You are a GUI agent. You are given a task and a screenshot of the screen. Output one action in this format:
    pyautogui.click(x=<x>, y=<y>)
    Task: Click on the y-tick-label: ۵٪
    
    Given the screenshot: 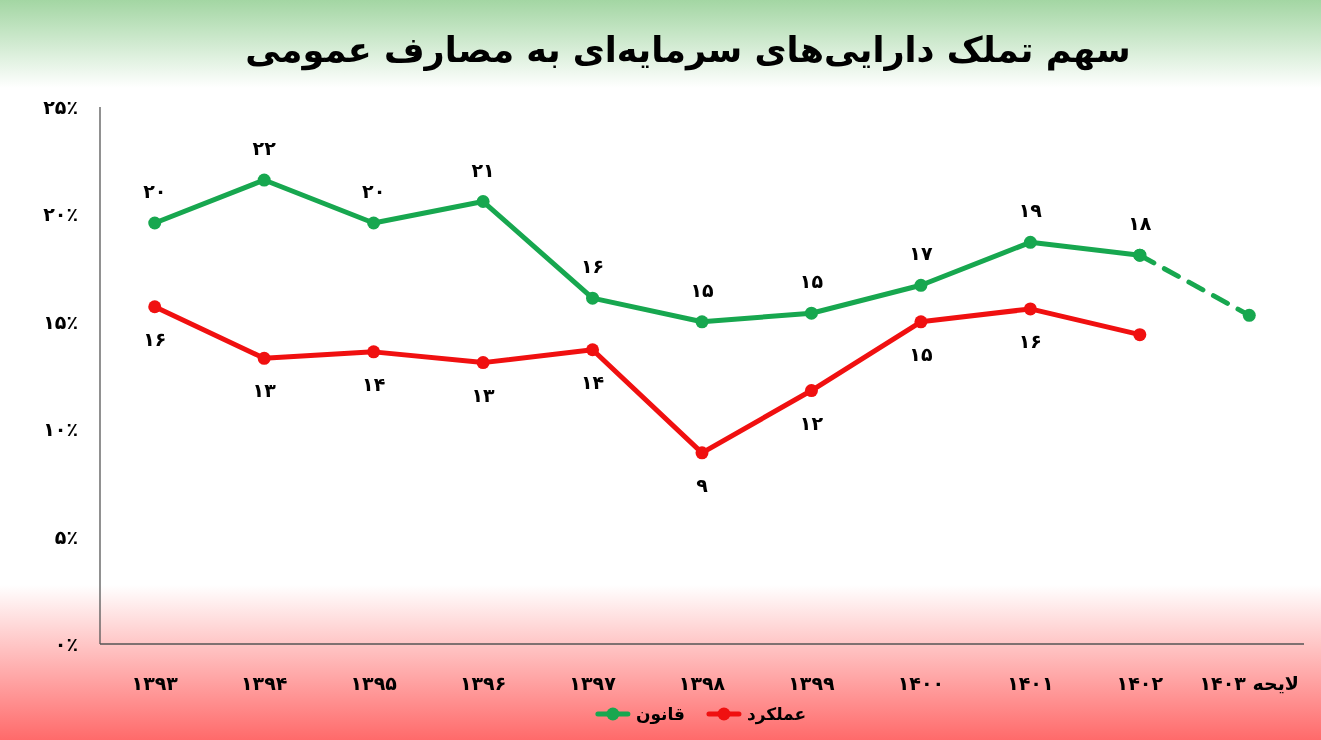 What is the action you would take?
    pyautogui.click(x=66, y=536)
    